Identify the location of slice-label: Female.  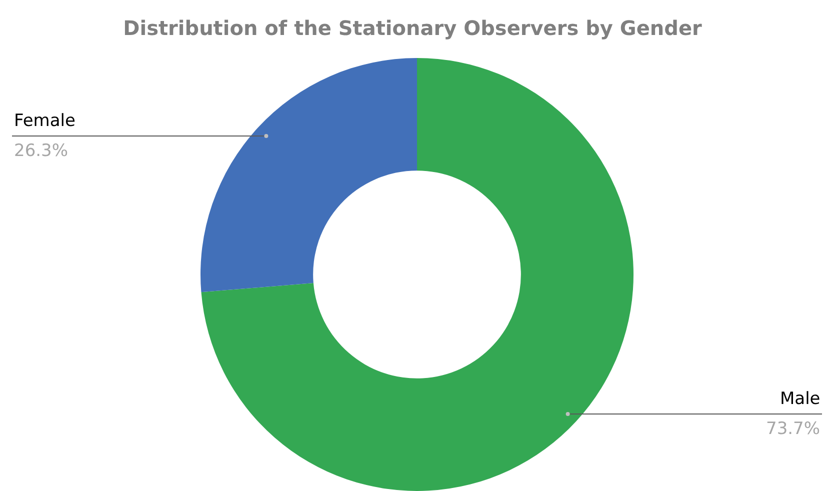
(45, 121).